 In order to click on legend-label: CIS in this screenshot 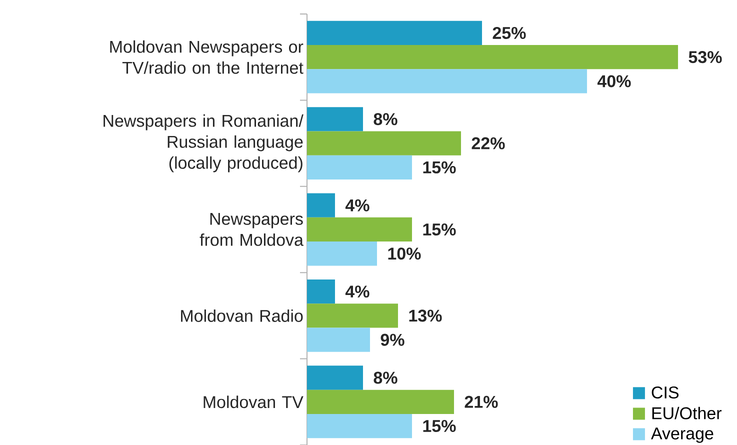, I will do `click(665, 392)`.